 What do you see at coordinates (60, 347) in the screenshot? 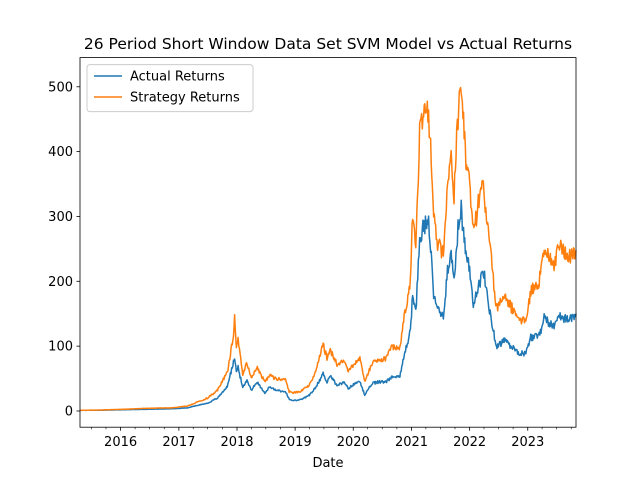
I see `y-tick-label: 100` at bounding box center [60, 347].